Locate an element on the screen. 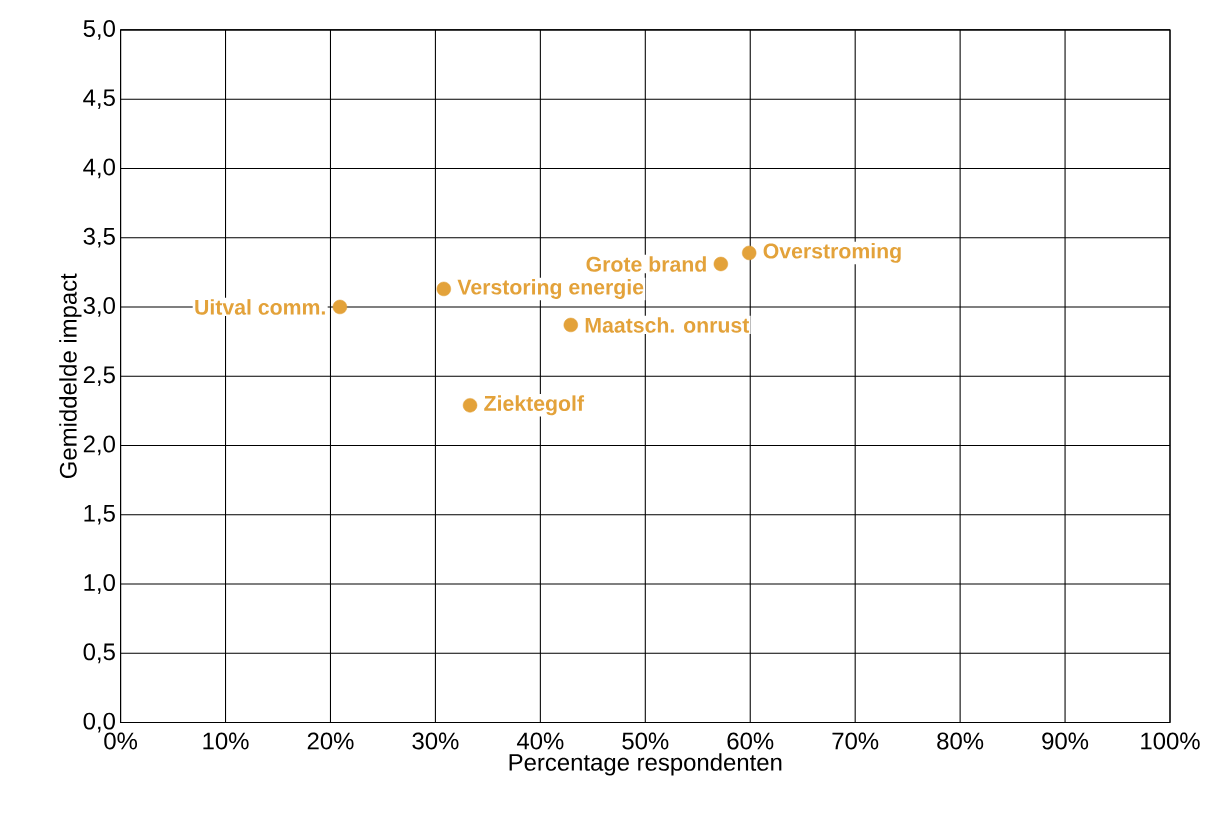 The height and width of the screenshot is (816, 1205). y-tick-label: 4,0 is located at coordinates (99, 168).